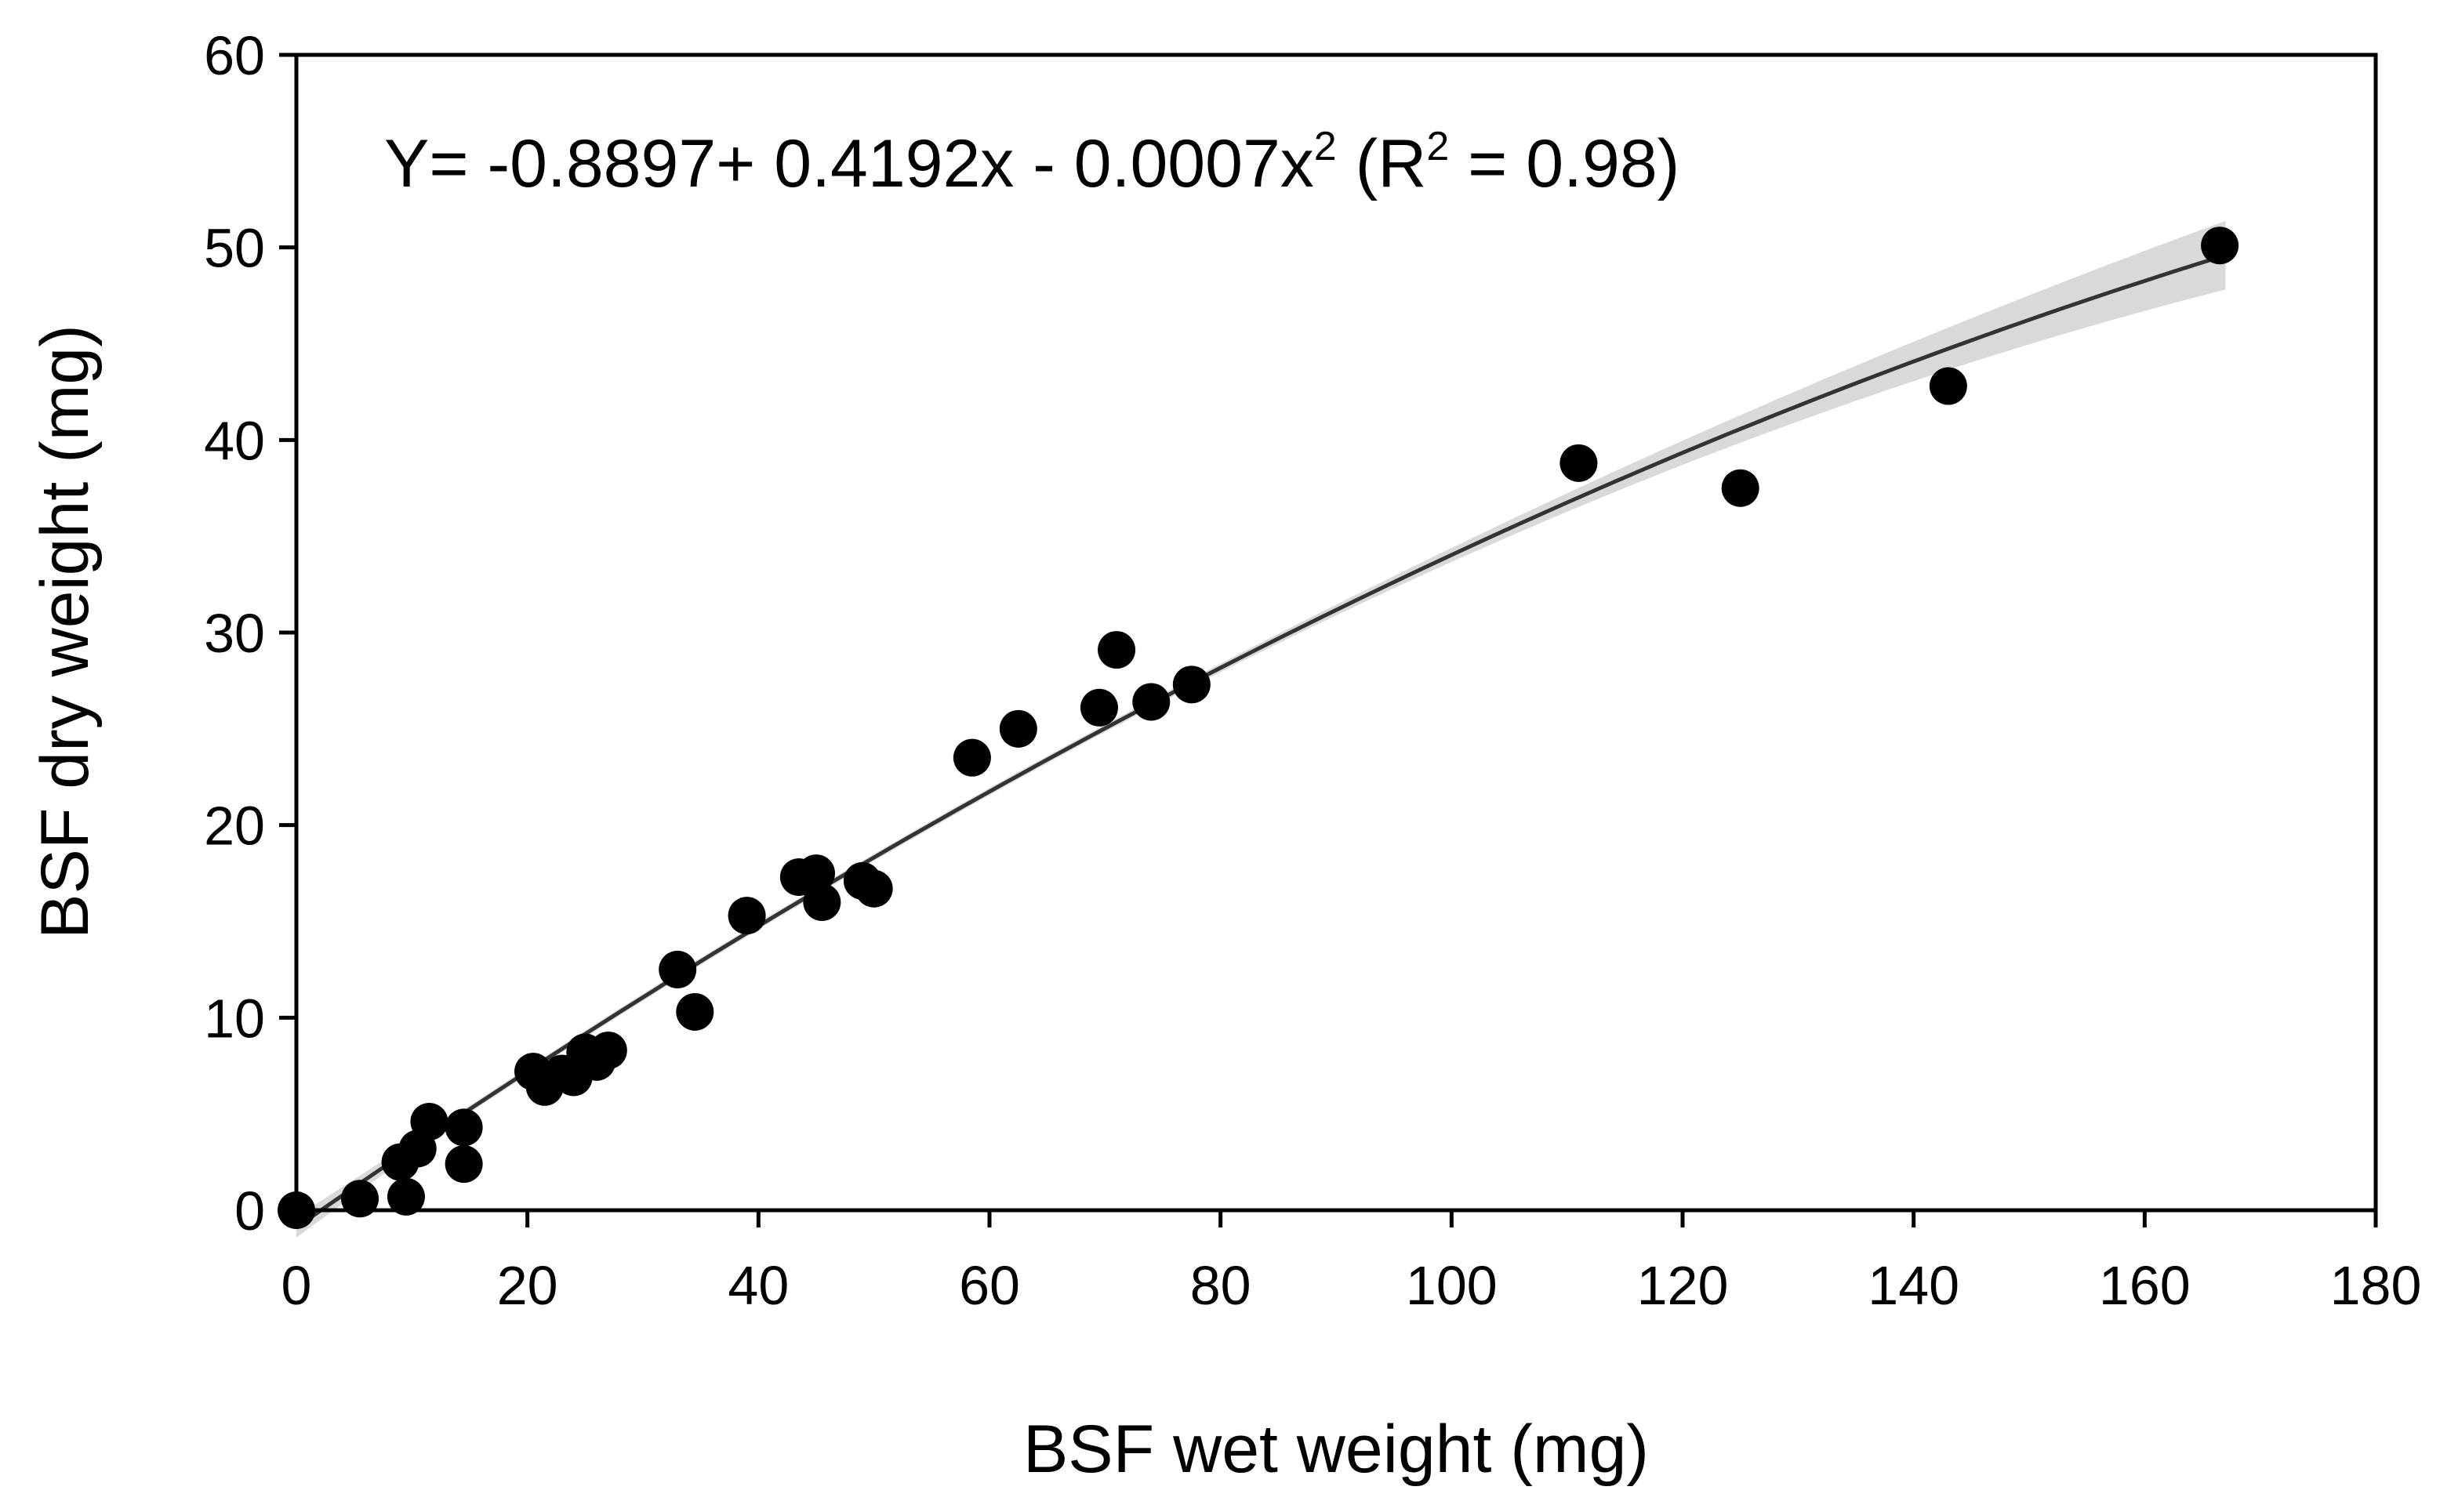  What do you see at coordinates (1452, 1285) in the screenshot?
I see `x-tick-label: 100` at bounding box center [1452, 1285].